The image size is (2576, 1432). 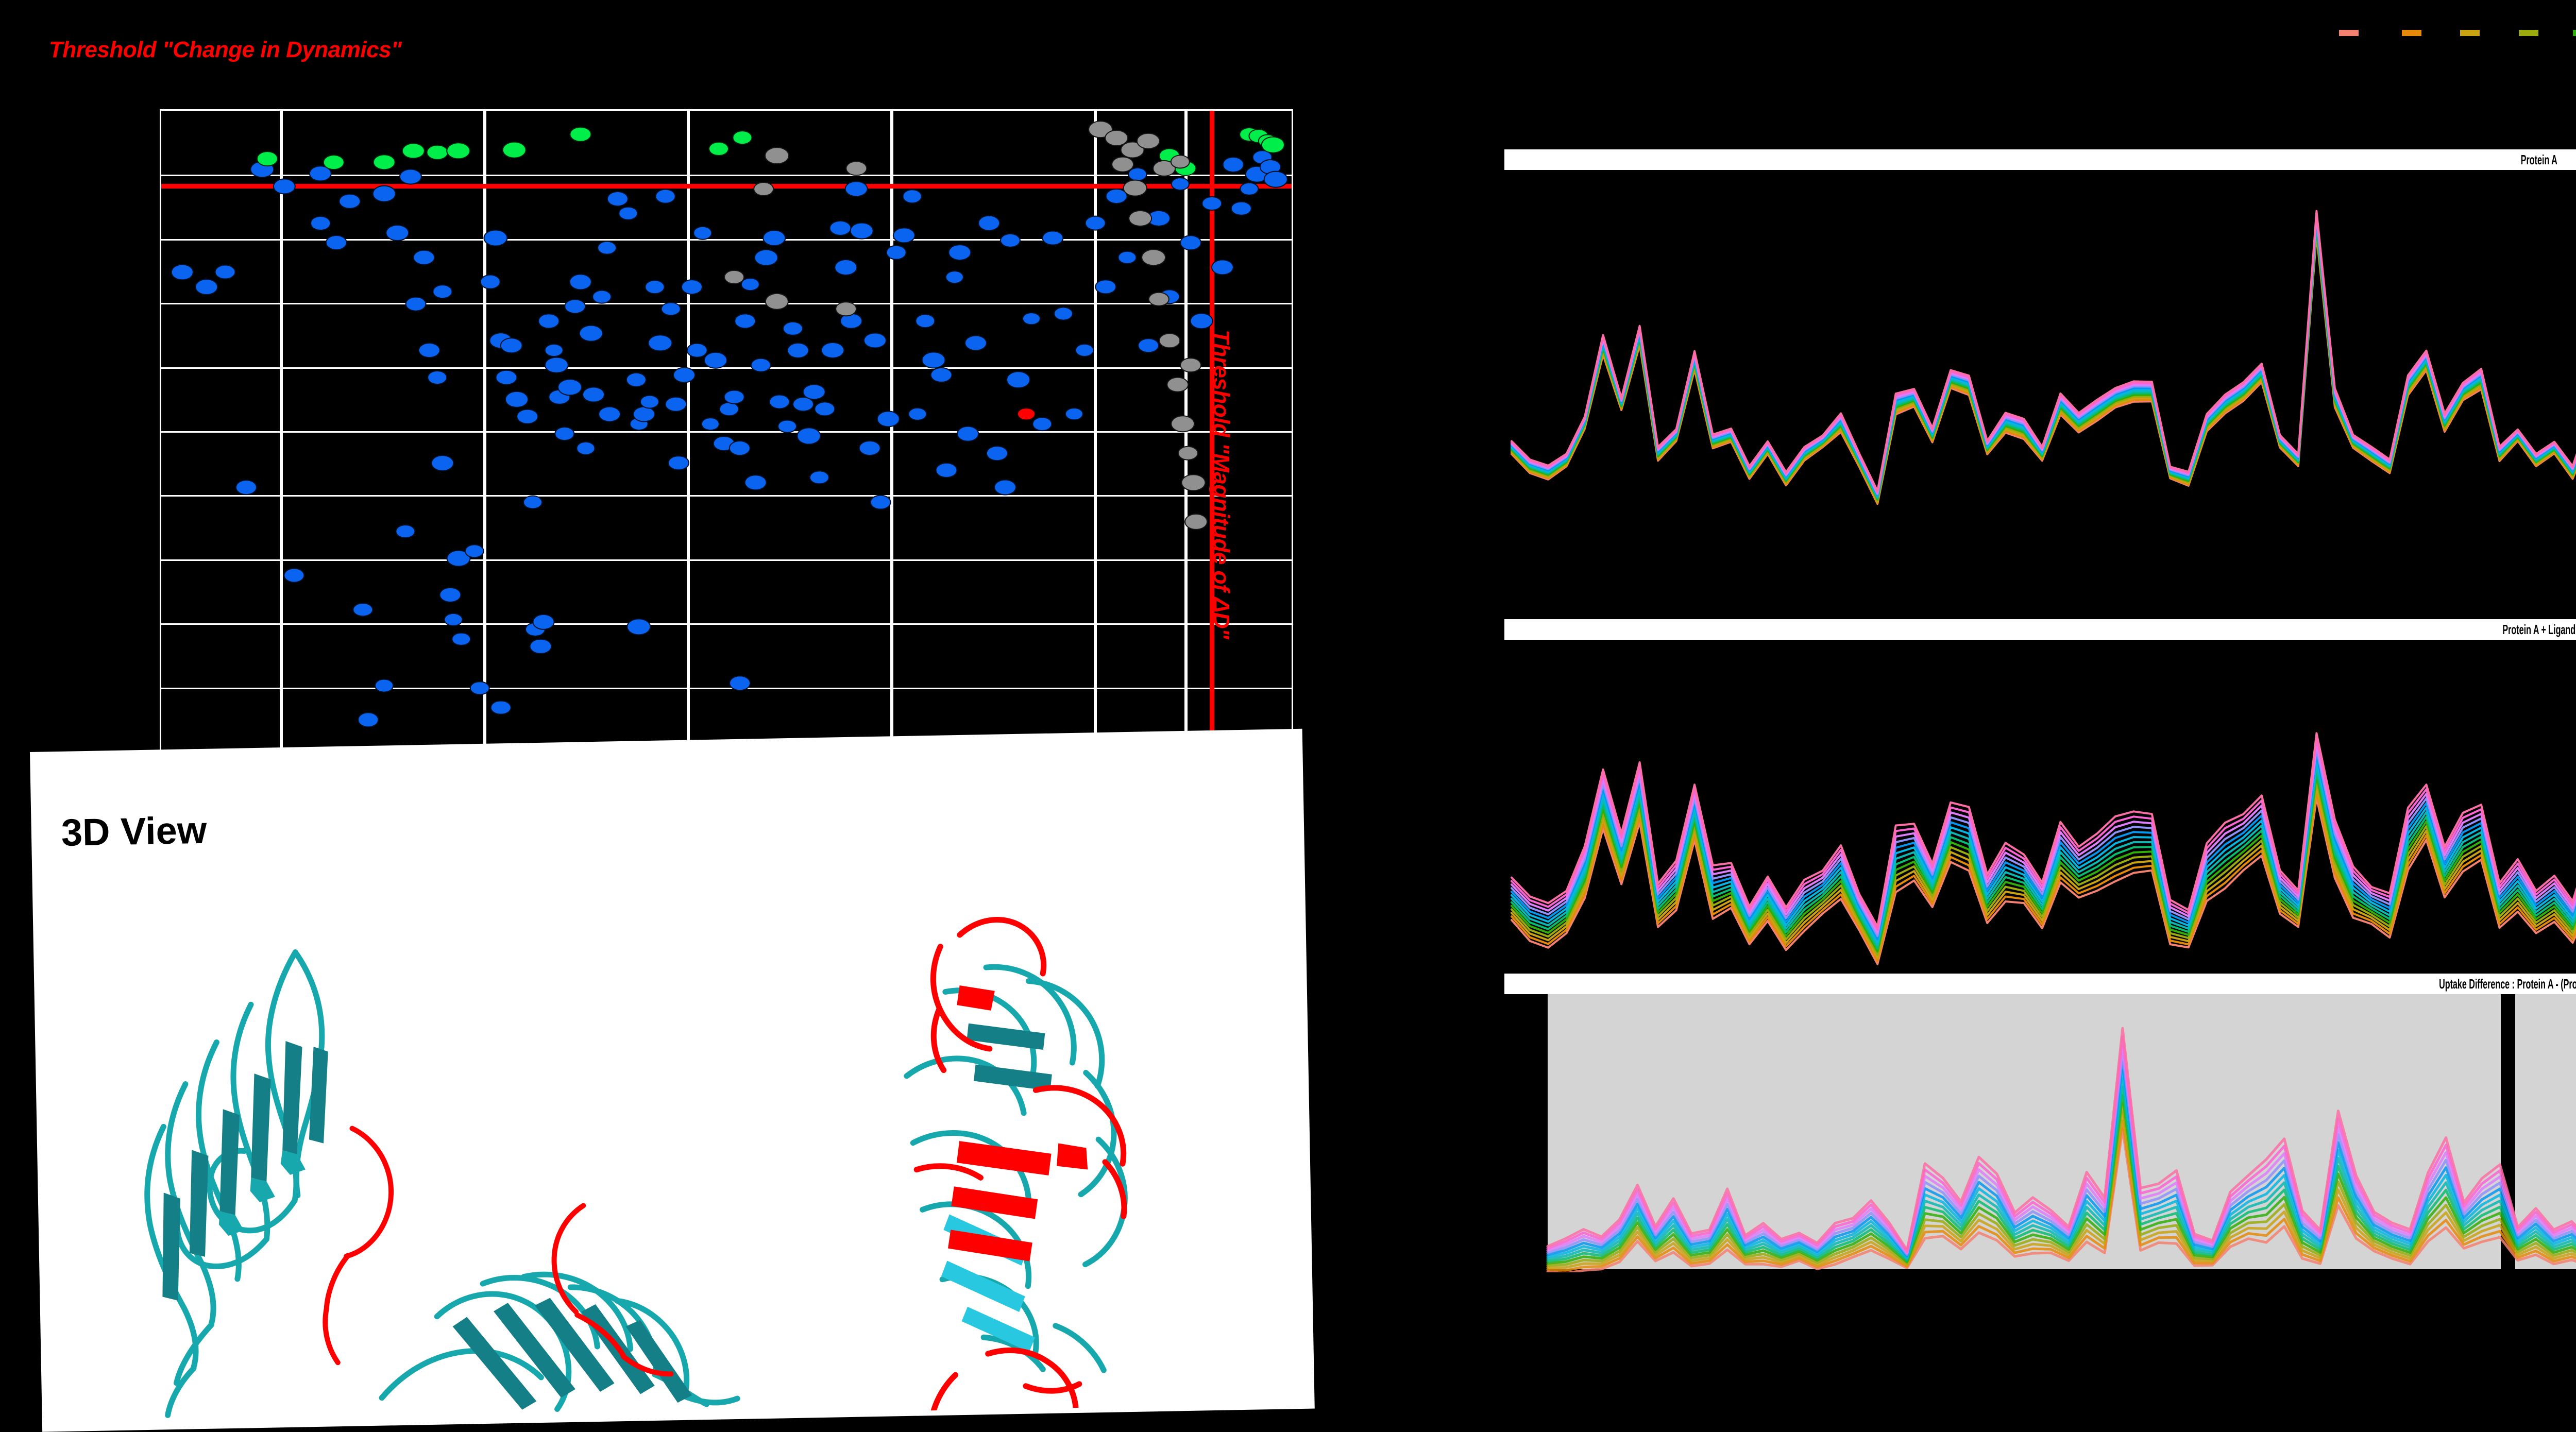 I want to click on chart-uptake-difference, so click(x=2040, y=1133).